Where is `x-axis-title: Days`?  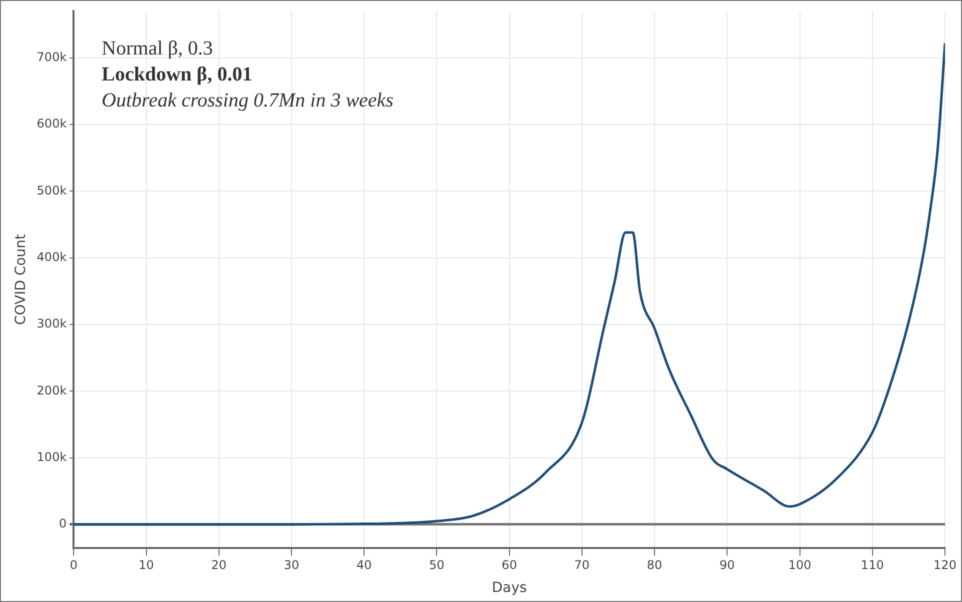 x-axis-title: Days is located at coordinates (509, 588).